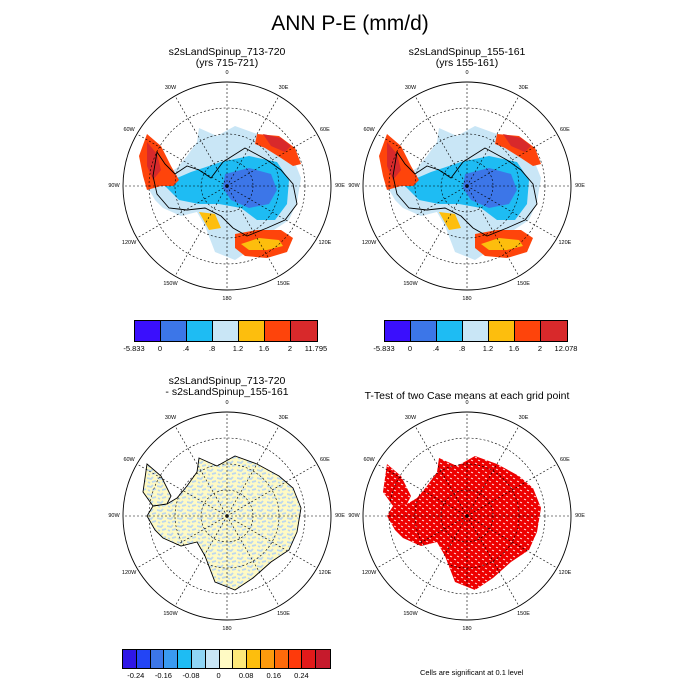 This screenshot has height=700, width=700. Describe the element at coordinates (540, 348) in the screenshot. I see `colorbar-label: 2` at that location.